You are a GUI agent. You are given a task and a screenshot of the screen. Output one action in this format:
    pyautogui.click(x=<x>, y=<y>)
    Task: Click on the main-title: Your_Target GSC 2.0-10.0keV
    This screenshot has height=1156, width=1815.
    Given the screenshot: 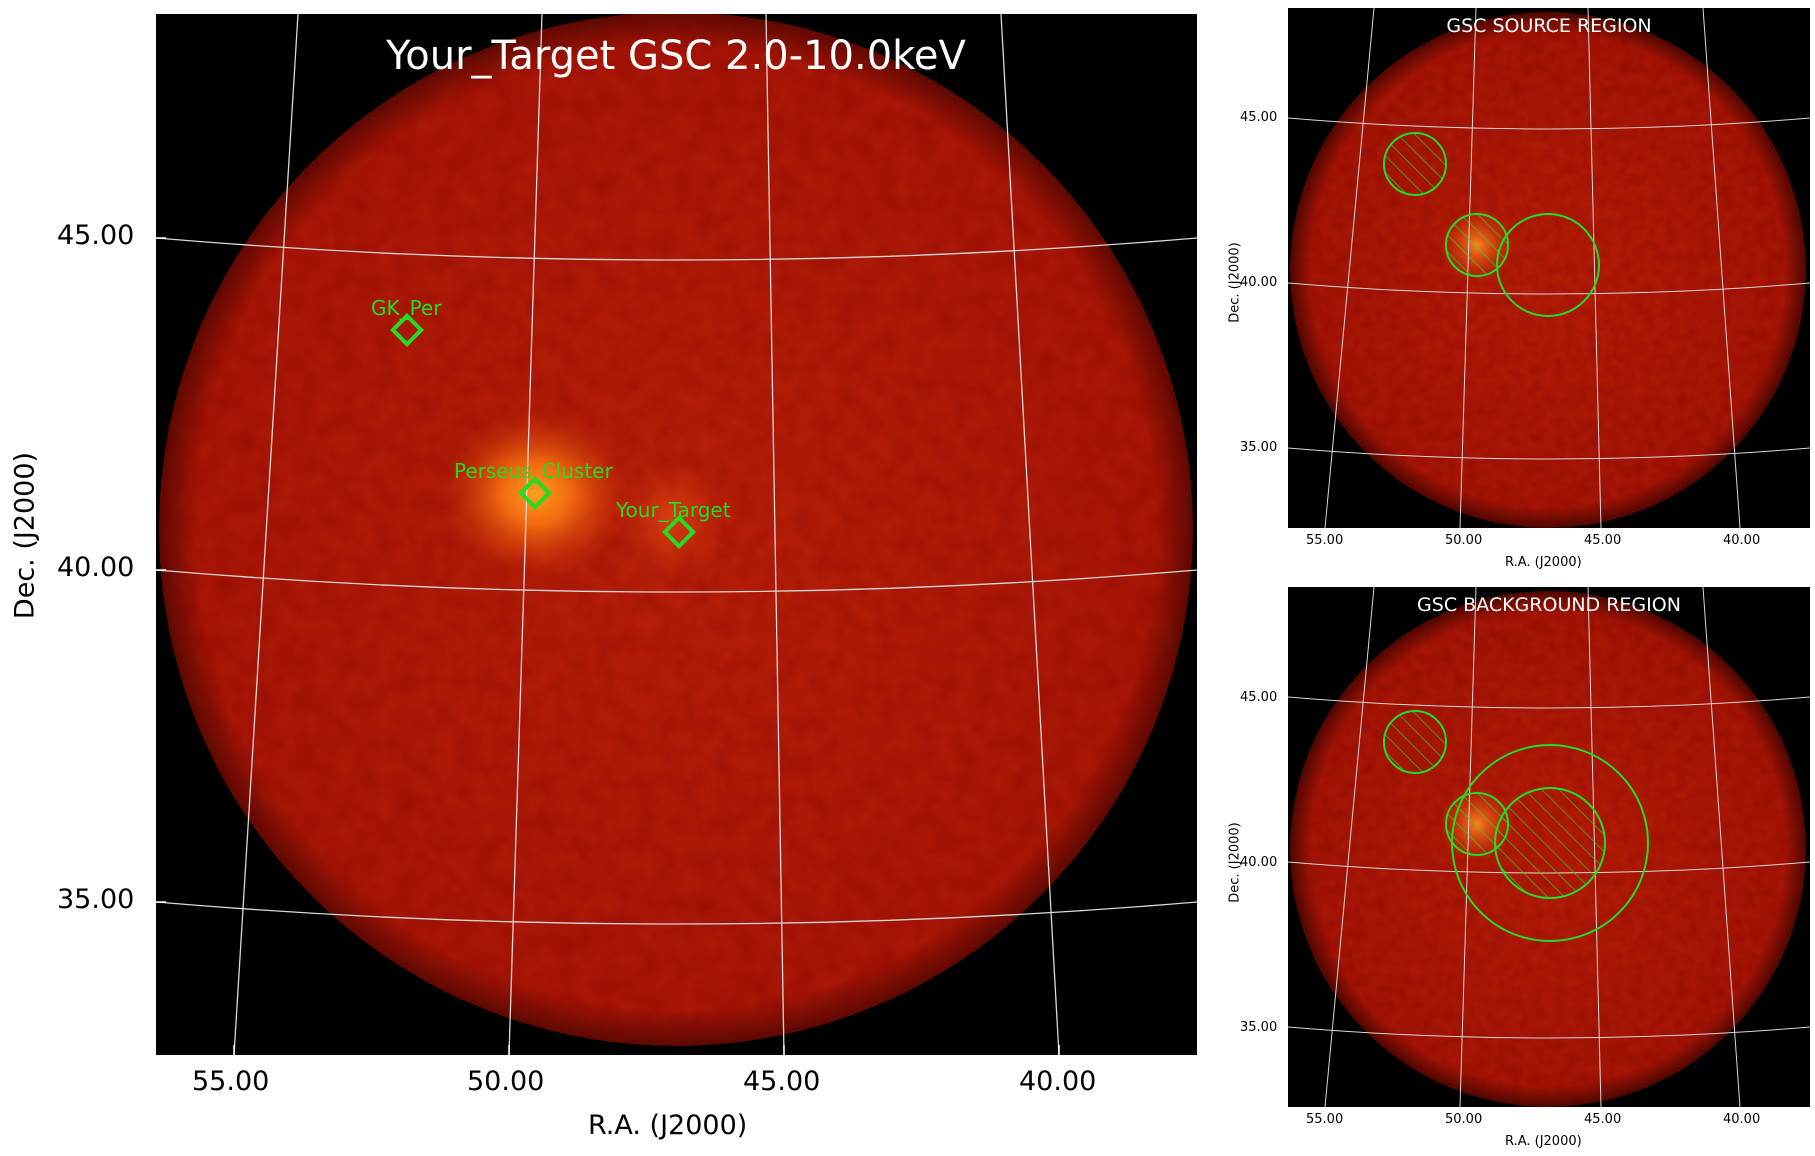 What is the action you would take?
    pyautogui.click(x=675, y=56)
    